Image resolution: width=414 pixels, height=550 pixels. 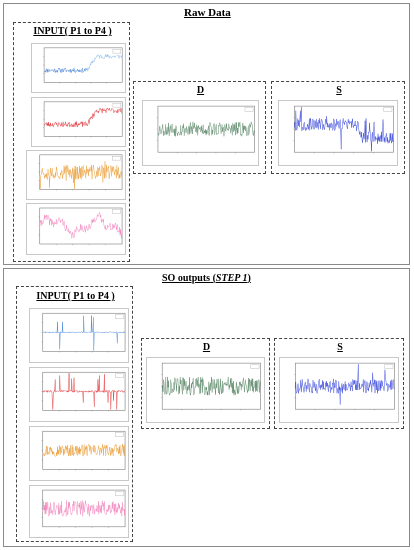 I want to click on so-p1-plot, so click(x=79, y=335).